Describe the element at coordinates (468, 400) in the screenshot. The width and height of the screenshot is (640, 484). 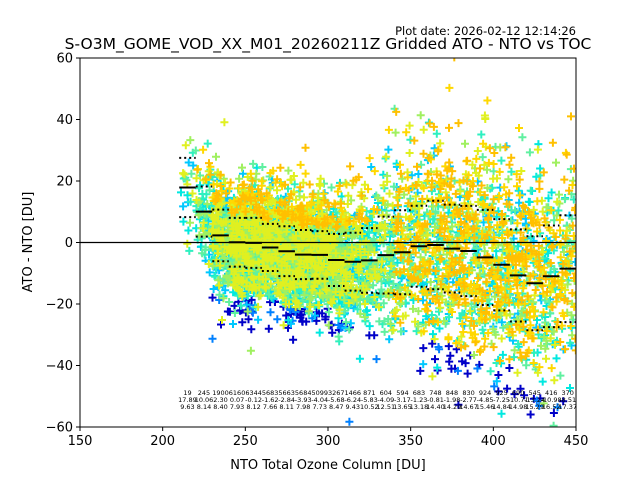
I see `bin-stat-mean: -2.77` at that location.